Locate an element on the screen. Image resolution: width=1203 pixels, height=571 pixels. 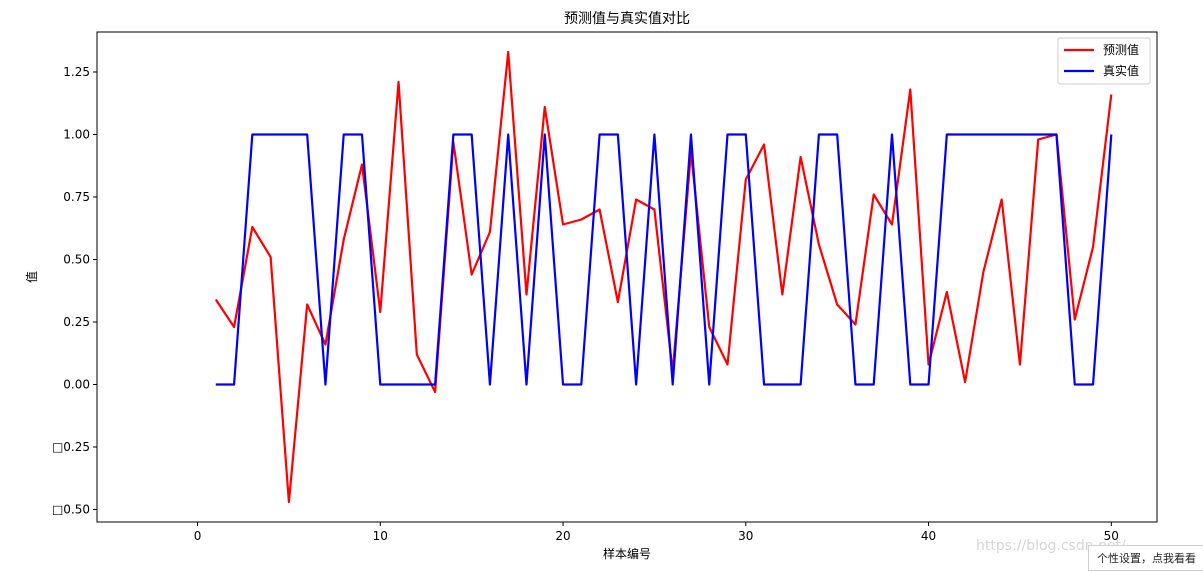
y-tick-label: 0.75 is located at coordinates (76, 197).